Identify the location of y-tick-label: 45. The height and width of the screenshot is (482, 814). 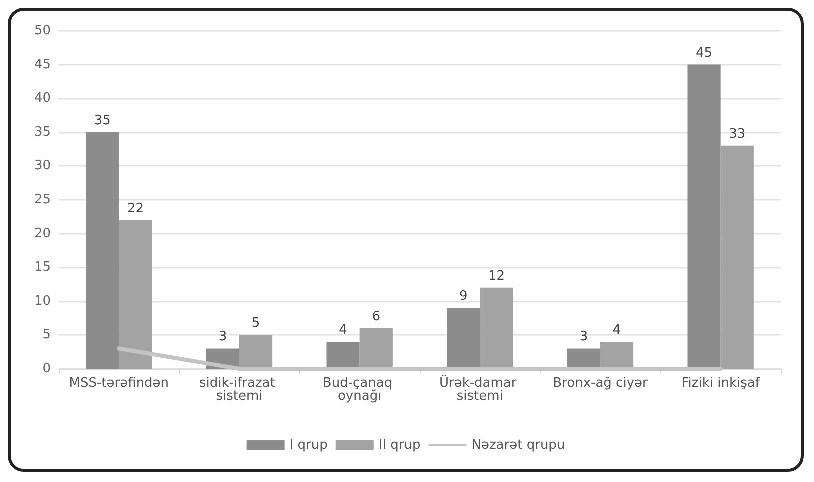
(42, 64).